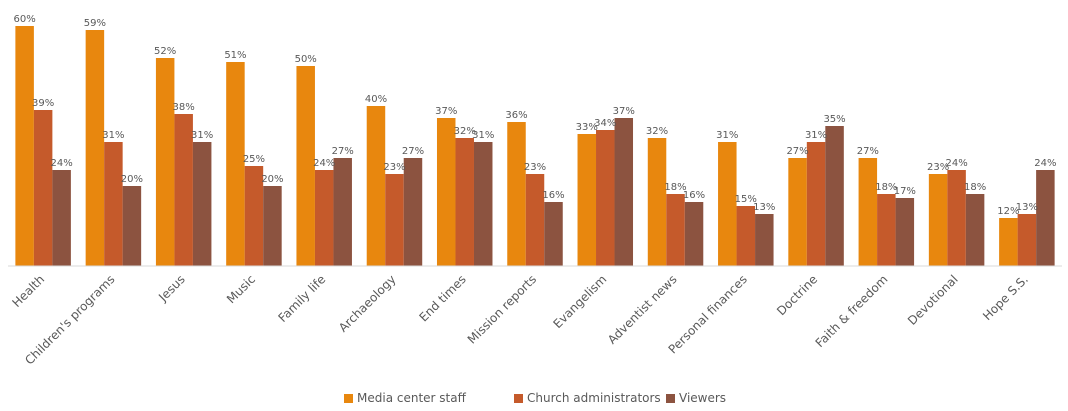  What do you see at coordinates (938, 220) in the screenshot?
I see `bar-devotional-media-center-staff` at bounding box center [938, 220].